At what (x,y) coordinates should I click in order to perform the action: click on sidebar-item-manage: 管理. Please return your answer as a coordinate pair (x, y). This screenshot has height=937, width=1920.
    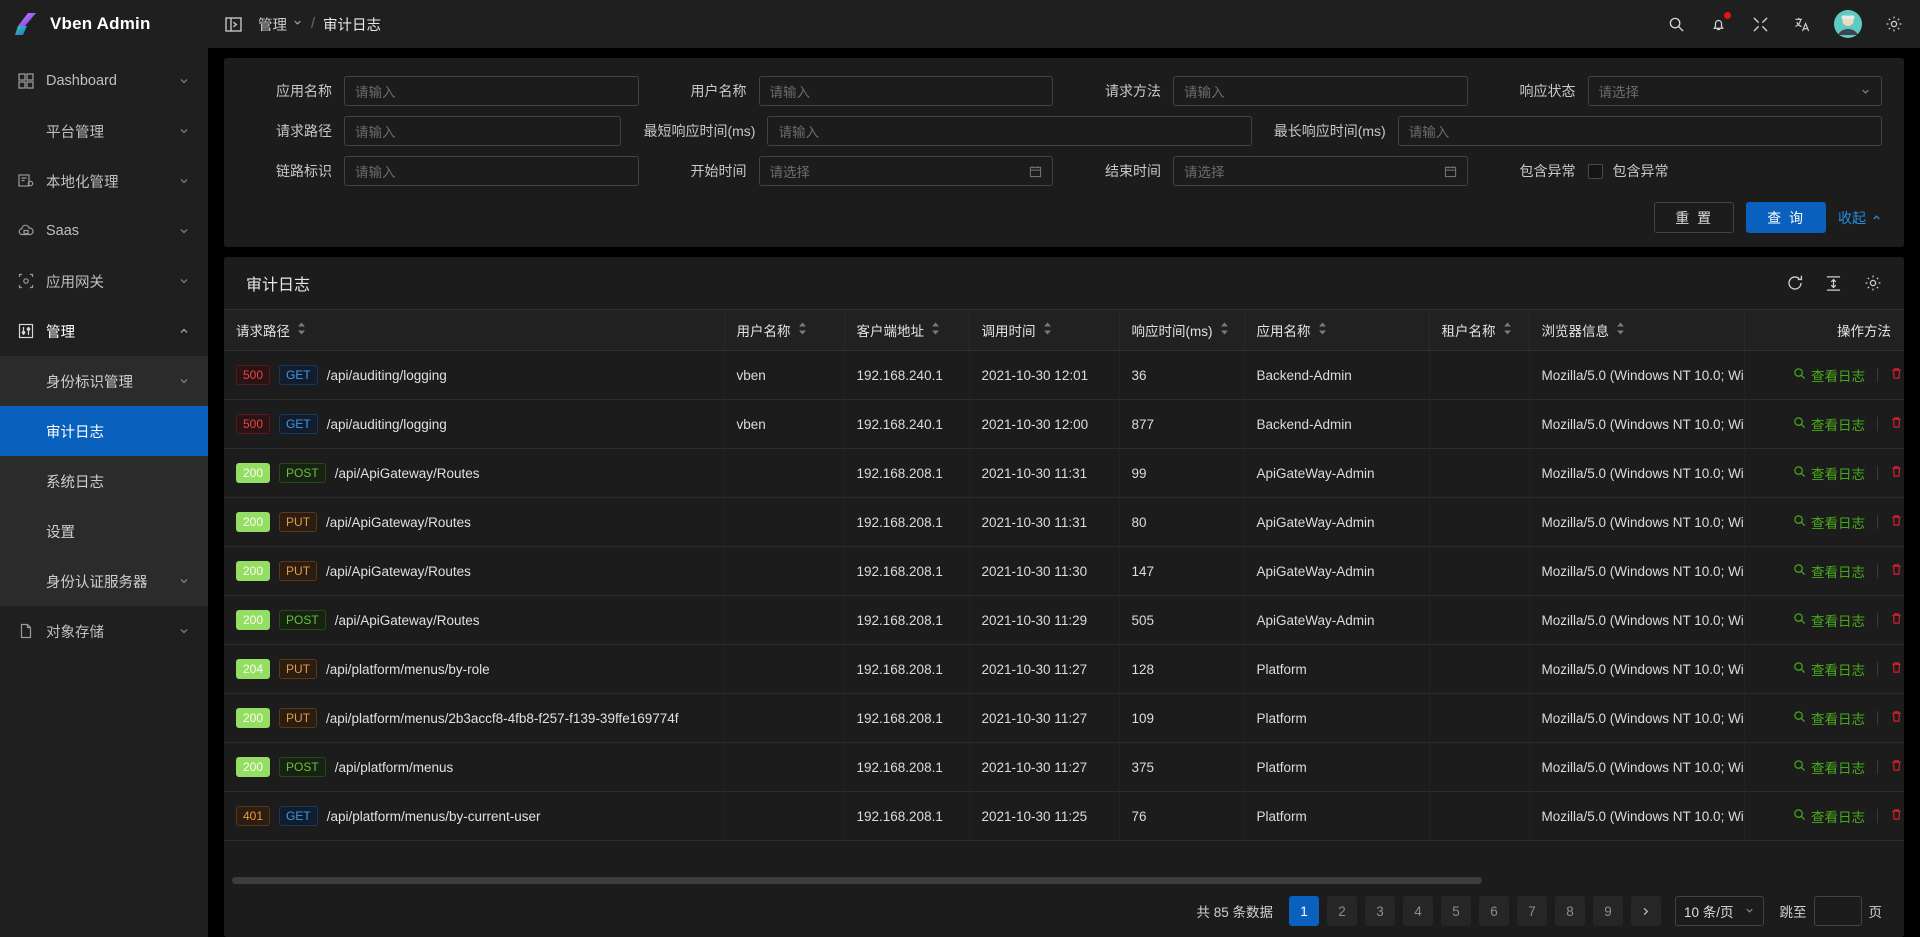
    Looking at the image, I should click on (104, 331).